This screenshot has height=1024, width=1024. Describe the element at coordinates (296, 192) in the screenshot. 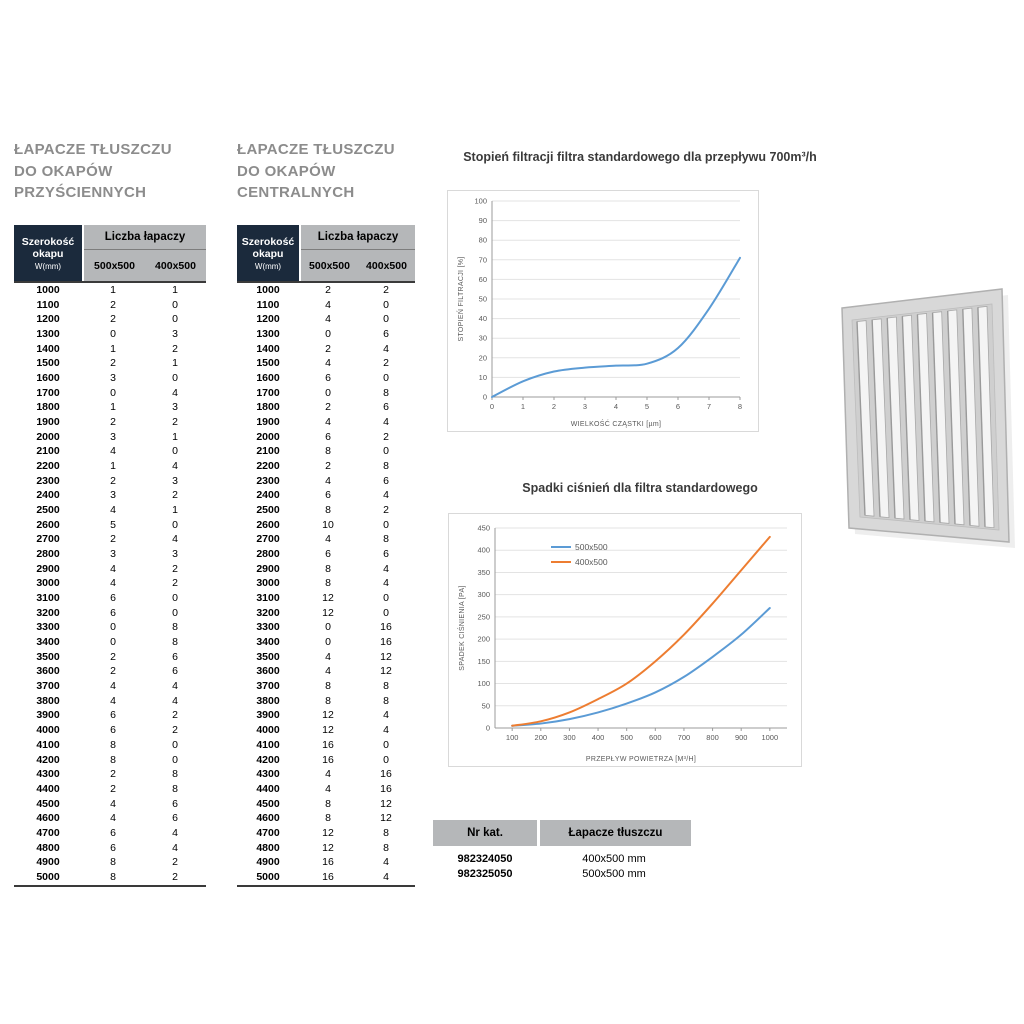

I see `title-line: CENTRALNYCH` at that location.